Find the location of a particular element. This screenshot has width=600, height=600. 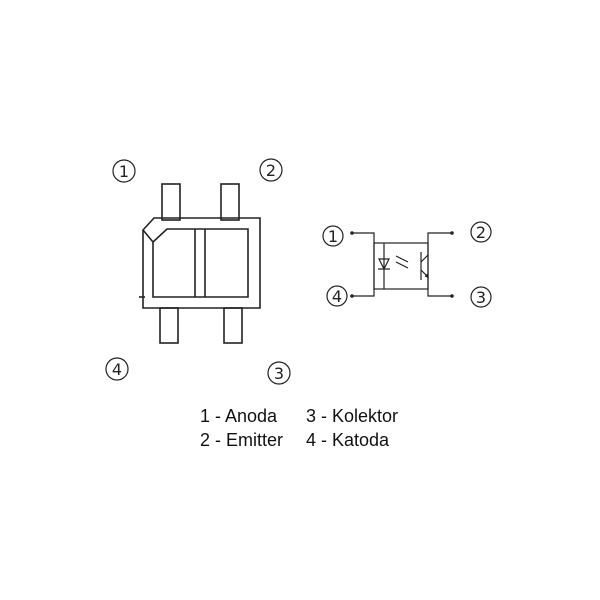

schematic-view: 1 2 3 4 is located at coordinates (407, 264).